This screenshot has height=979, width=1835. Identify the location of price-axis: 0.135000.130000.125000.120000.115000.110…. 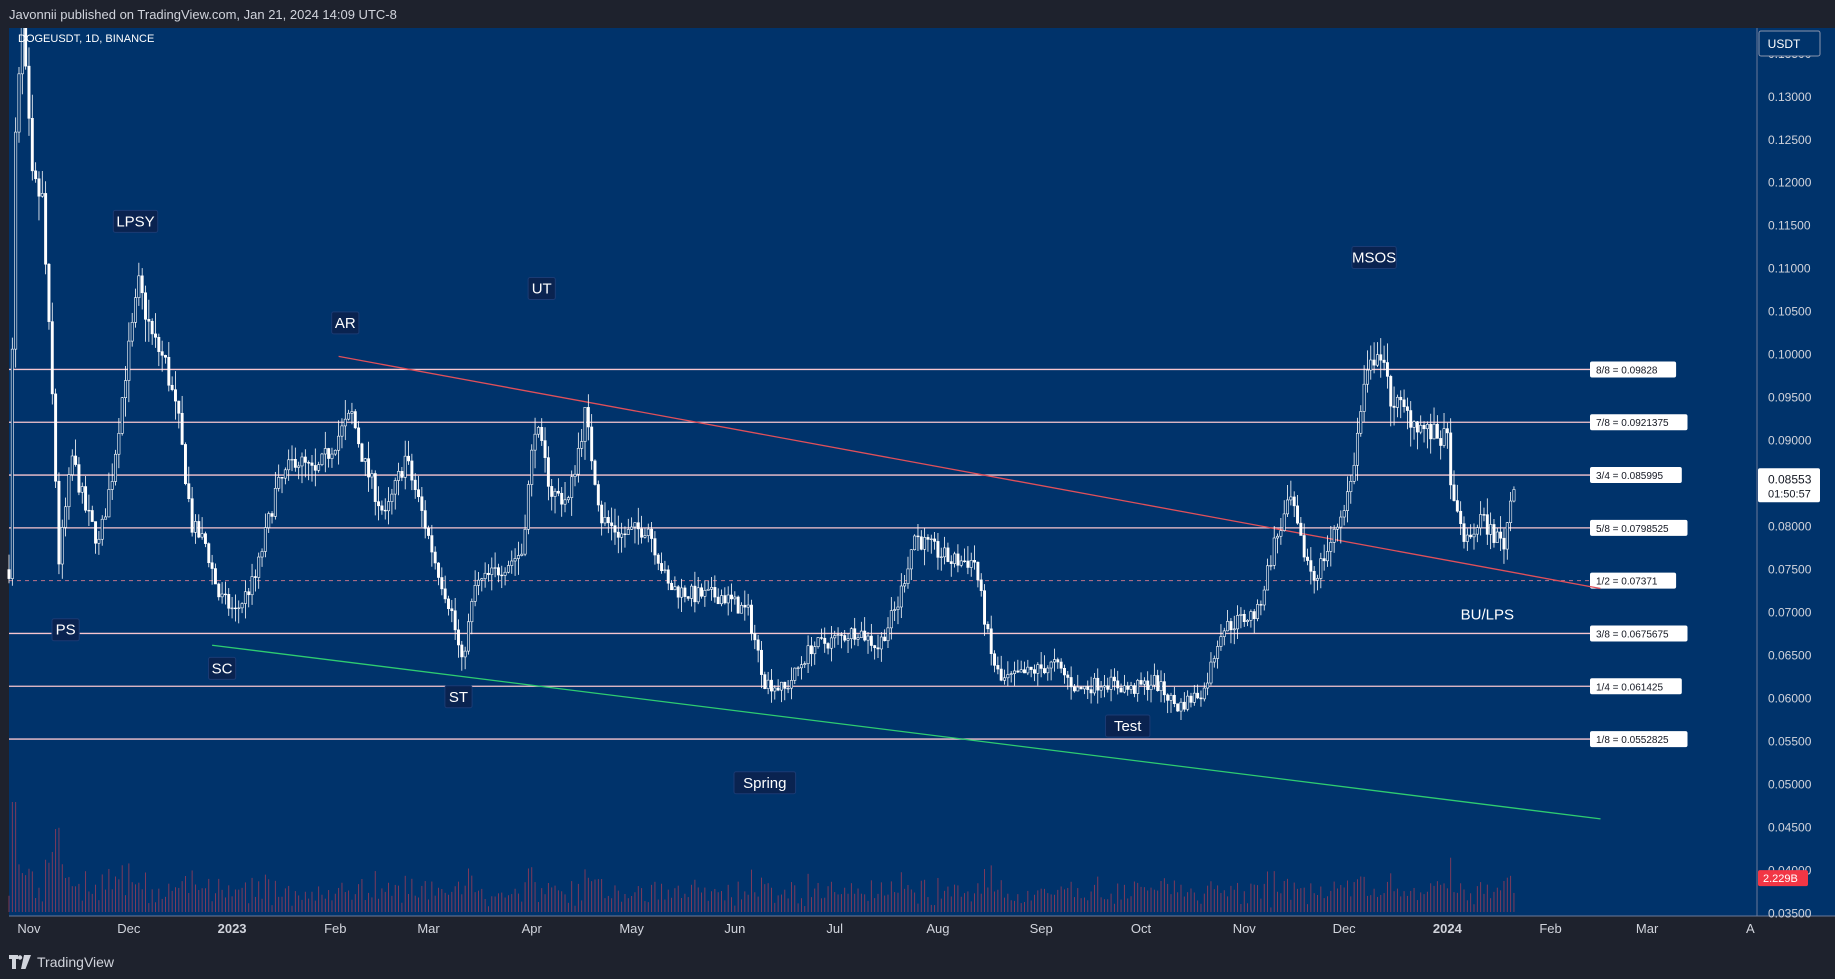
(1789, 484).